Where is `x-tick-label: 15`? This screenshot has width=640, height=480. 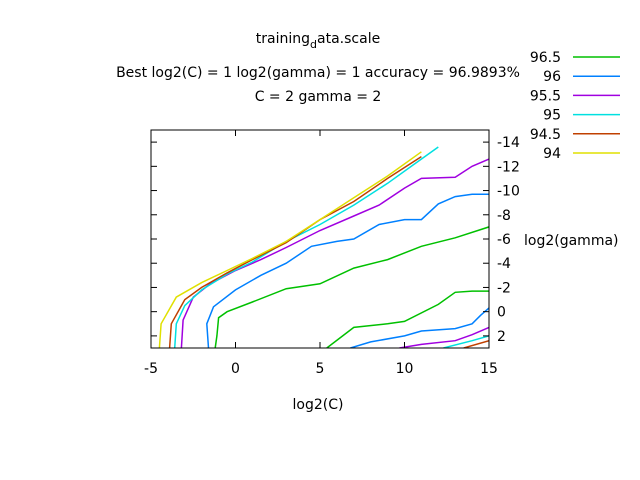 x-tick-label: 15 is located at coordinates (489, 369).